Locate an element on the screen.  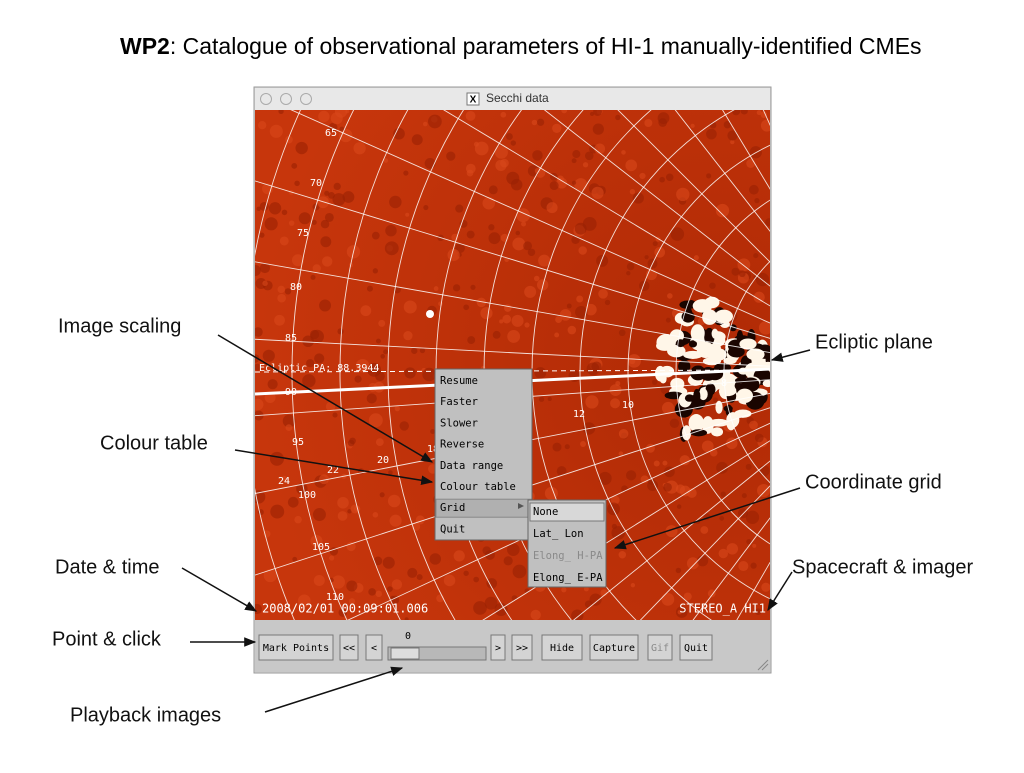
button-label: Gif is located at coordinates (660, 648).